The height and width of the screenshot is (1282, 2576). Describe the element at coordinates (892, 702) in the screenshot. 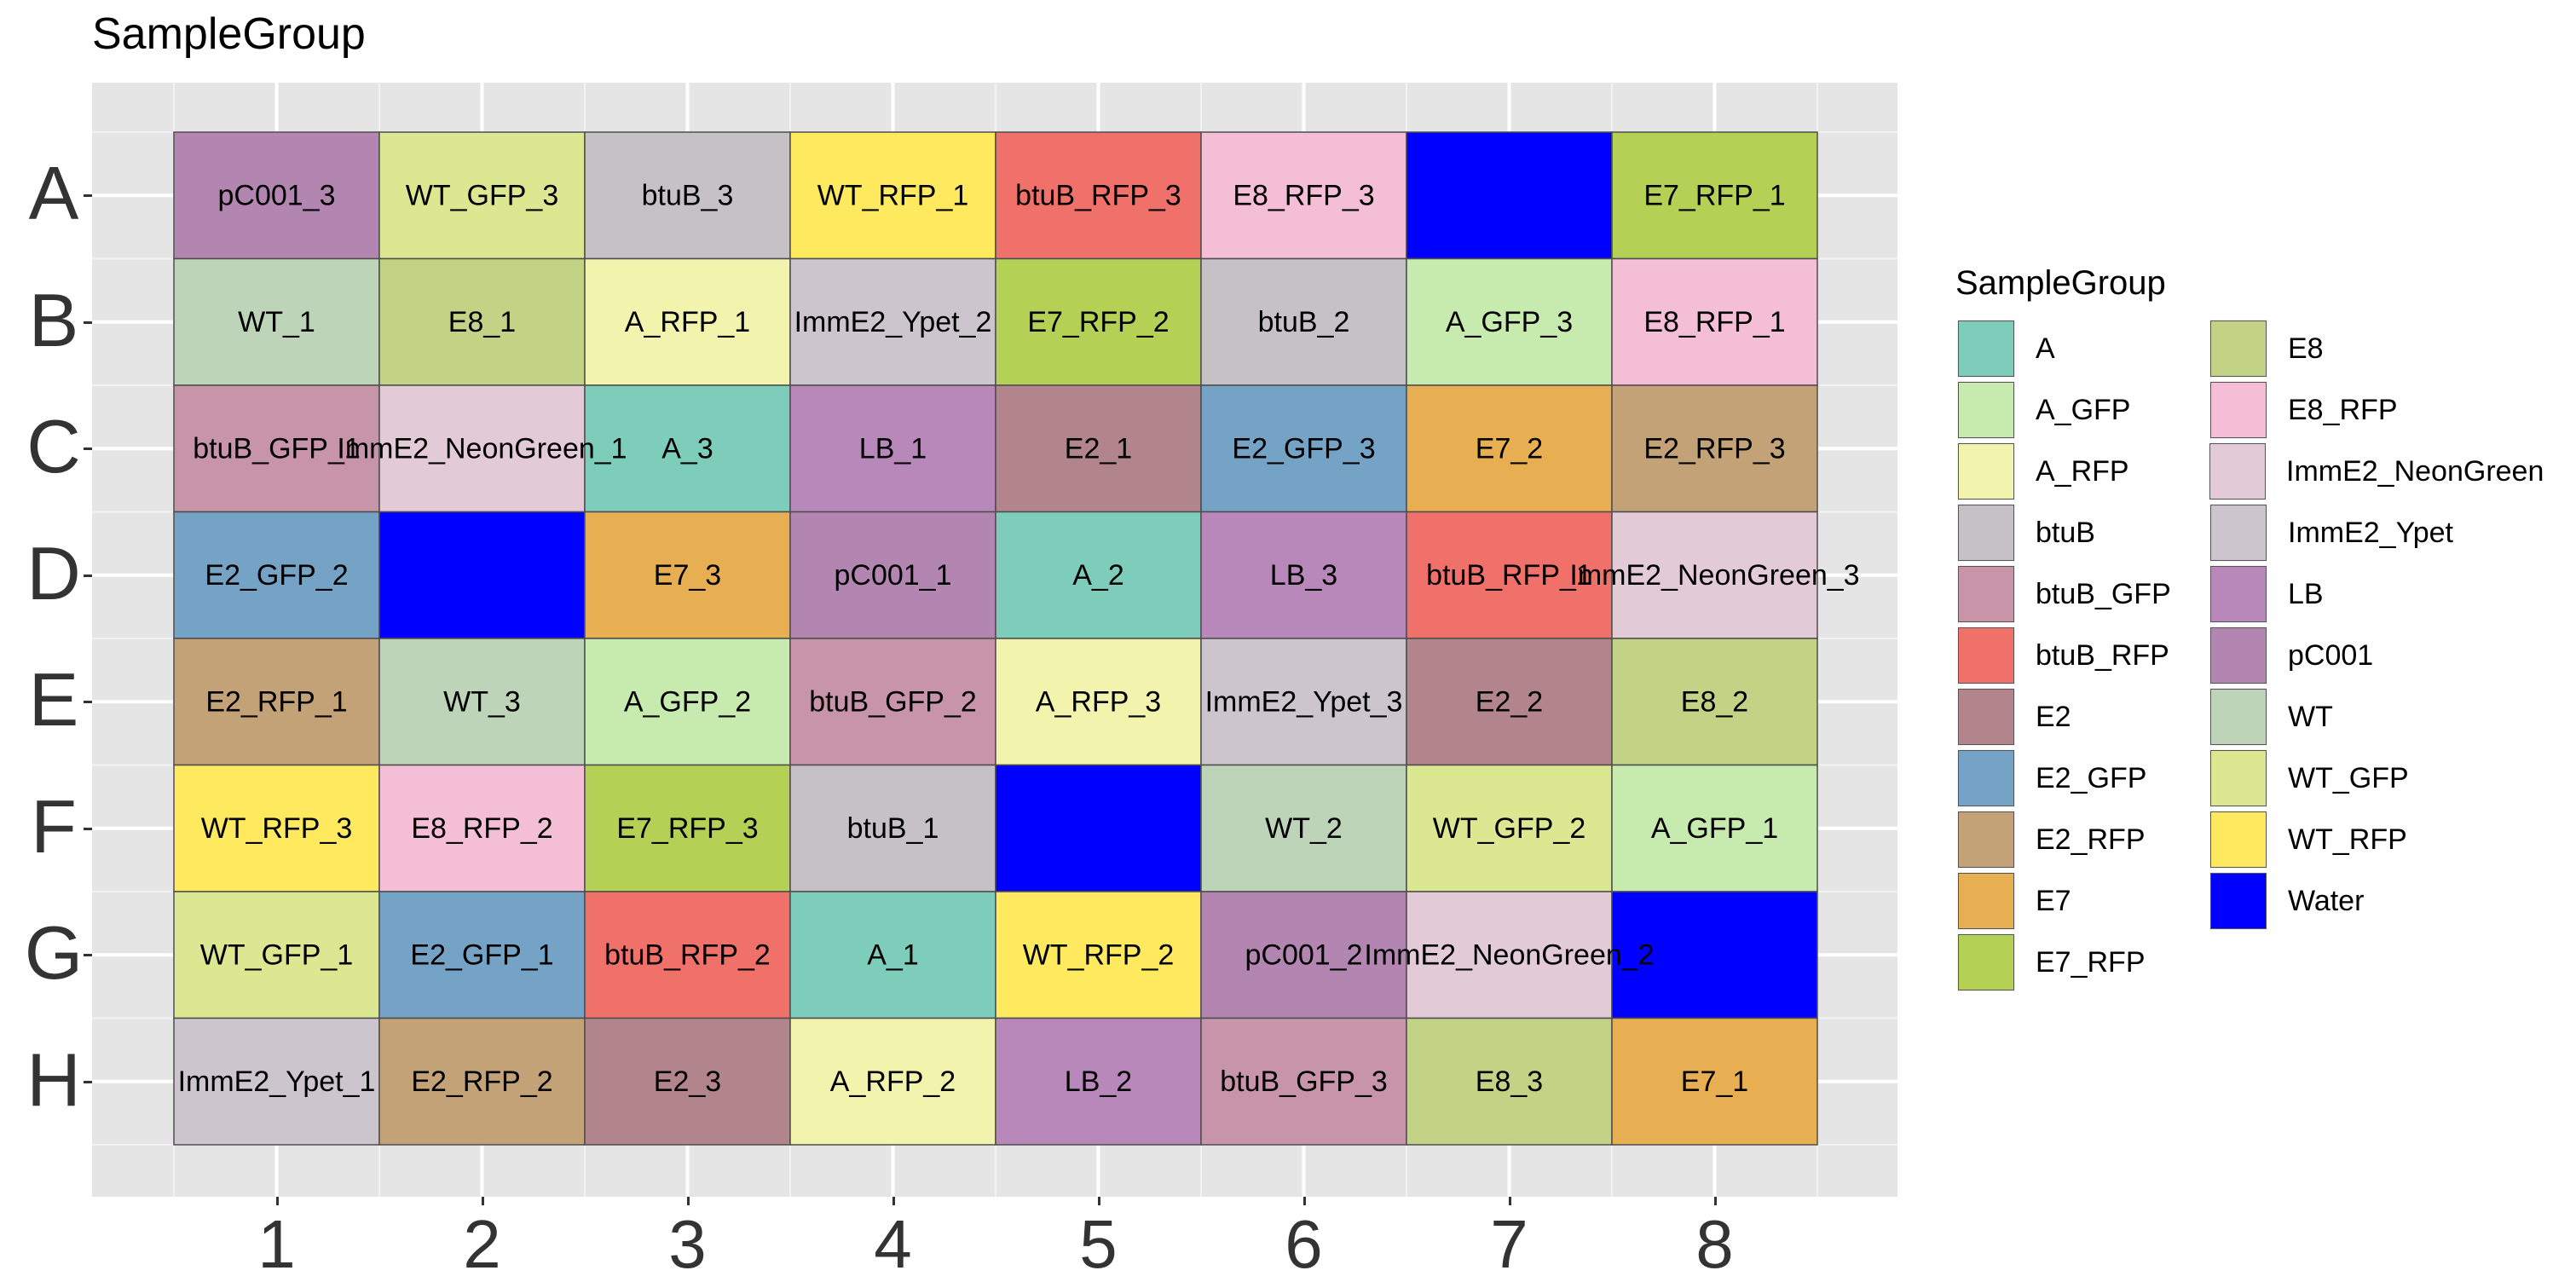

I see `tile-E4` at that location.